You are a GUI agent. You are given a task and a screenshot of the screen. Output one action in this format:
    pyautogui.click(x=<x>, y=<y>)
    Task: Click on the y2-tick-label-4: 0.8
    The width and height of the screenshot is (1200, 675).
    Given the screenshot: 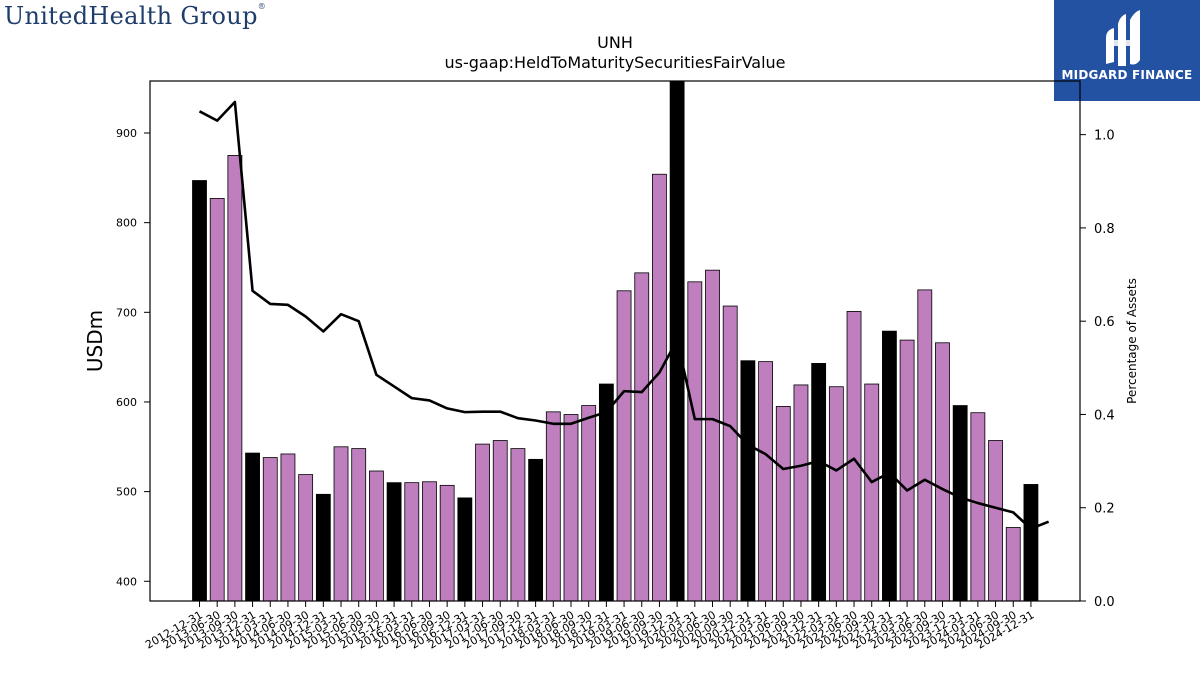 What is the action you would take?
    pyautogui.click(x=1104, y=229)
    